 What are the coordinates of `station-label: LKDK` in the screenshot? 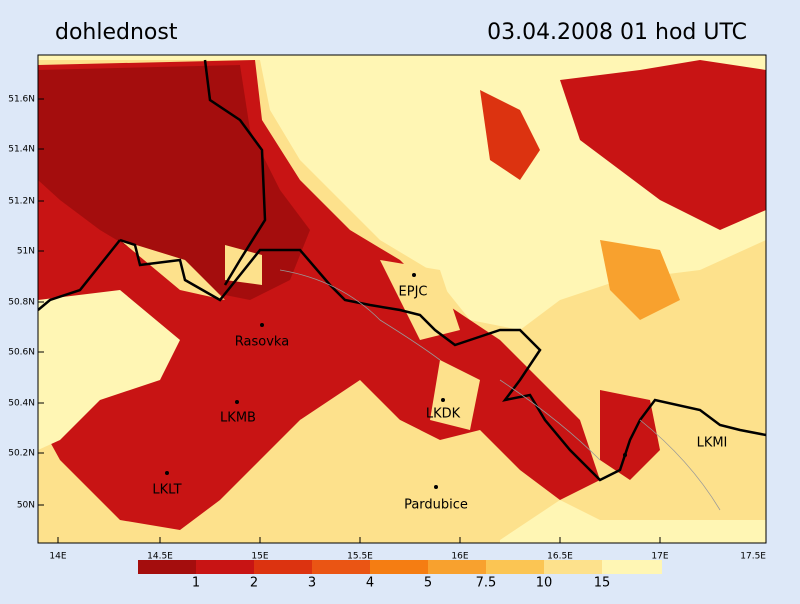 It's located at (443, 414).